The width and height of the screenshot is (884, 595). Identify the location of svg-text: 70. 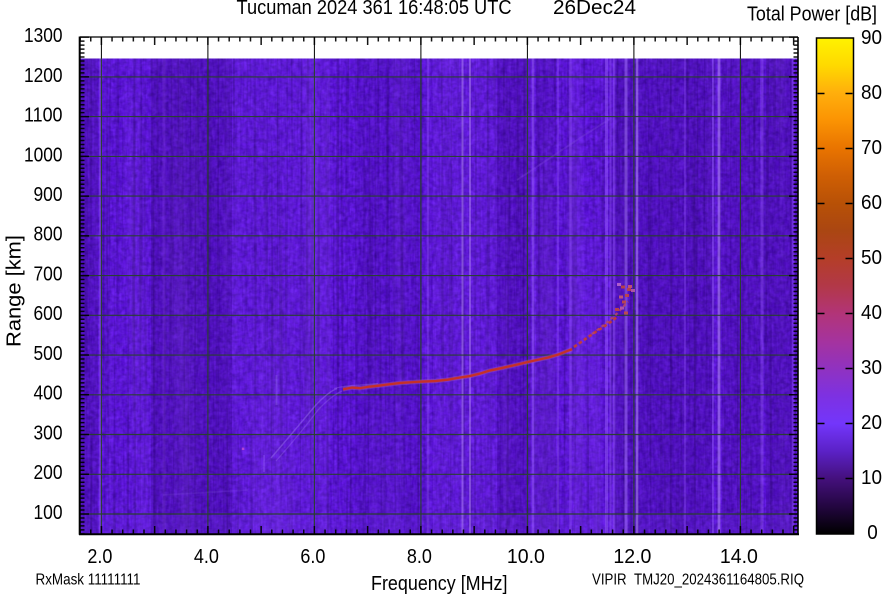
(871, 148).